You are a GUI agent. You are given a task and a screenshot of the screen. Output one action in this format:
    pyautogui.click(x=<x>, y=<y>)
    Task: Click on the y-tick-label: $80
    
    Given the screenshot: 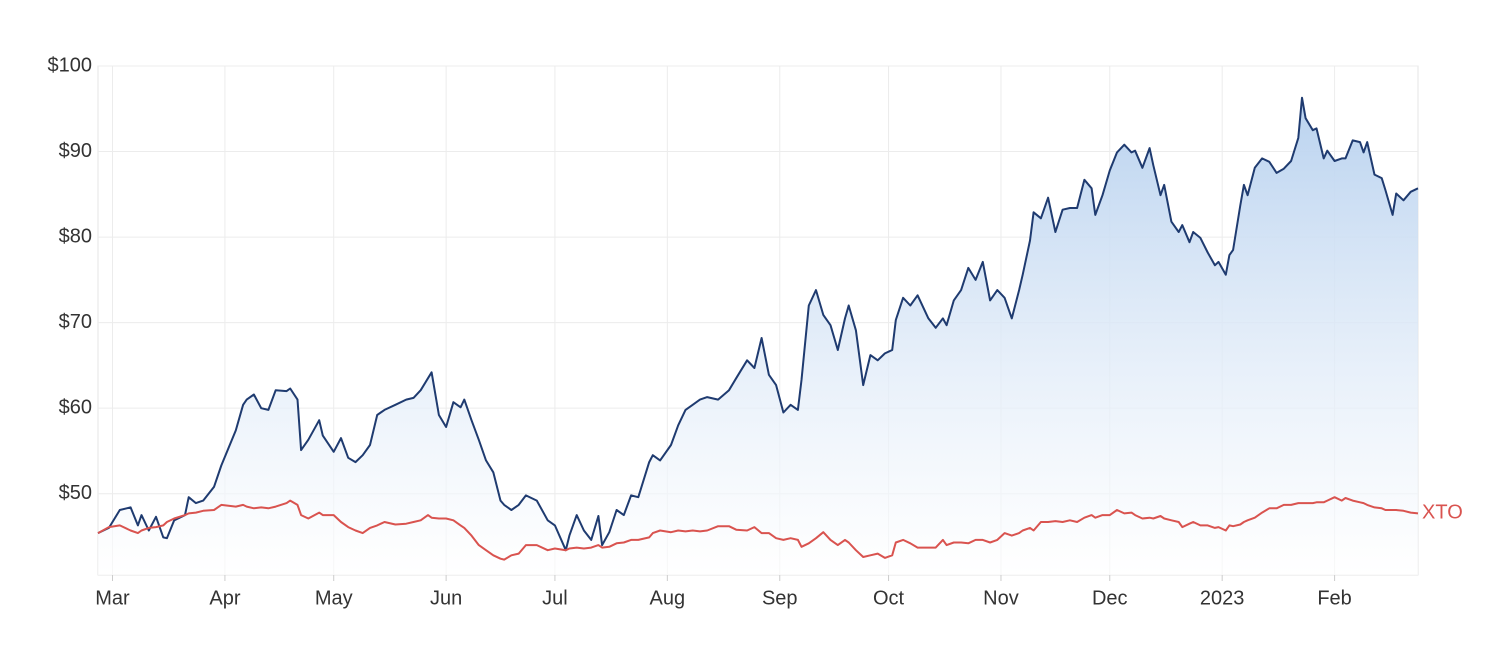 What is the action you would take?
    pyautogui.click(x=75, y=236)
    